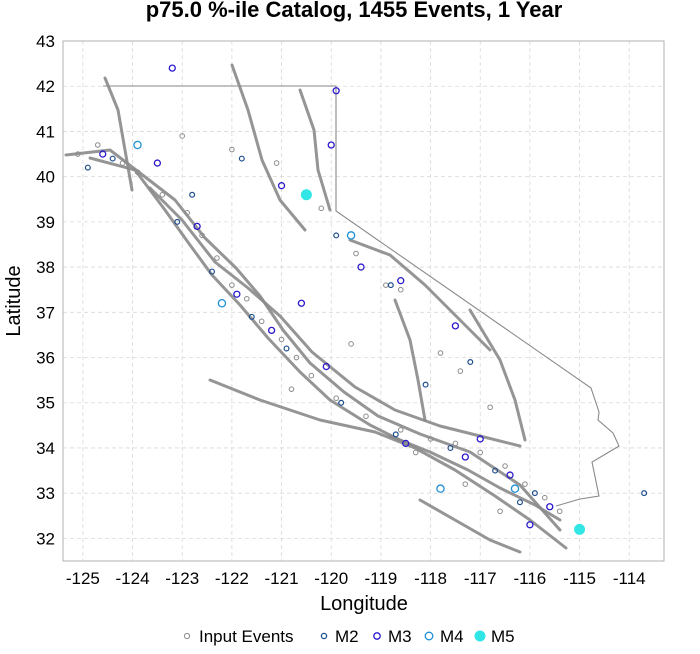 This screenshot has height=654, width=700. Describe the element at coordinates (45, 131) in the screenshot. I see `y-tick-label: 41` at that location.